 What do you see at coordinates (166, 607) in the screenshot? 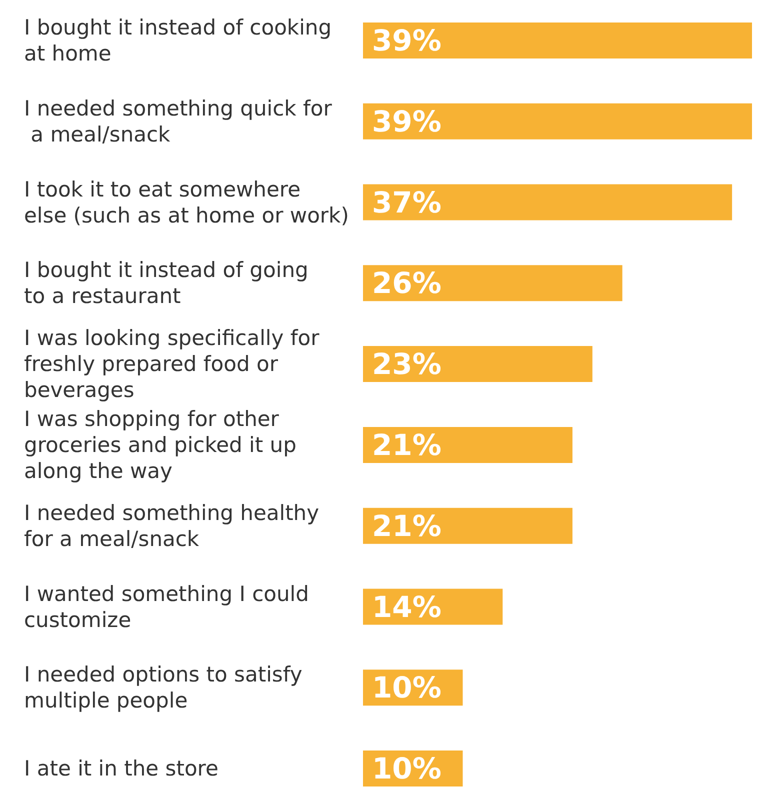
I see `y-tick-label: I wanted something I could customize` at bounding box center [166, 607].